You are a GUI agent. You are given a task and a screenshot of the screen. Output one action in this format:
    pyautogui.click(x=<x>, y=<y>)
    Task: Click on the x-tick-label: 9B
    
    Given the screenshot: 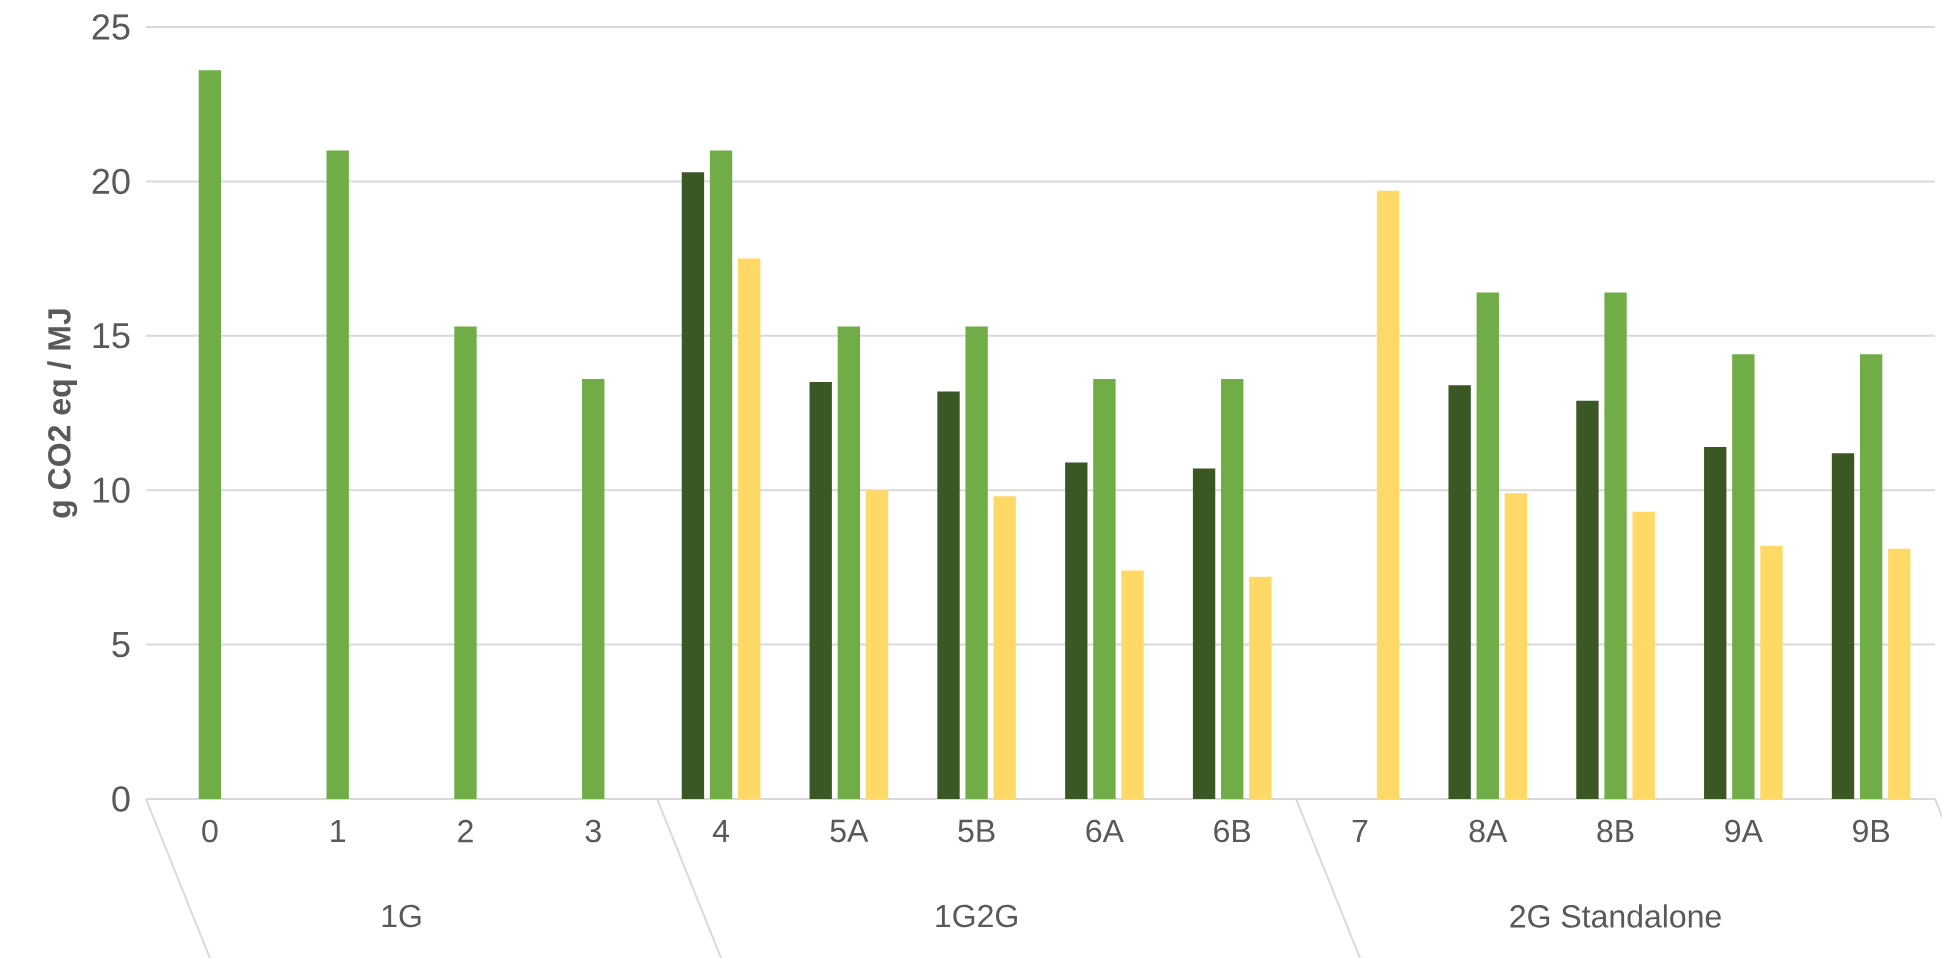 What is the action you would take?
    pyautogui.click(x=1871, y=831)
    